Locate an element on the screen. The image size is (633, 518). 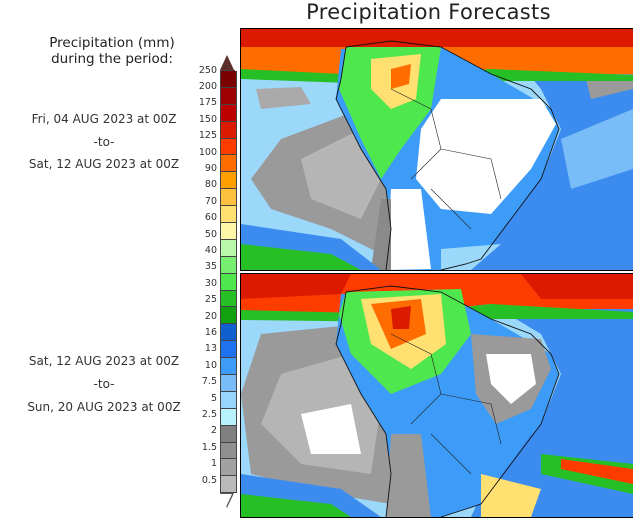
colorbar-tick-label: 13 is located at coordinates (210, 349).